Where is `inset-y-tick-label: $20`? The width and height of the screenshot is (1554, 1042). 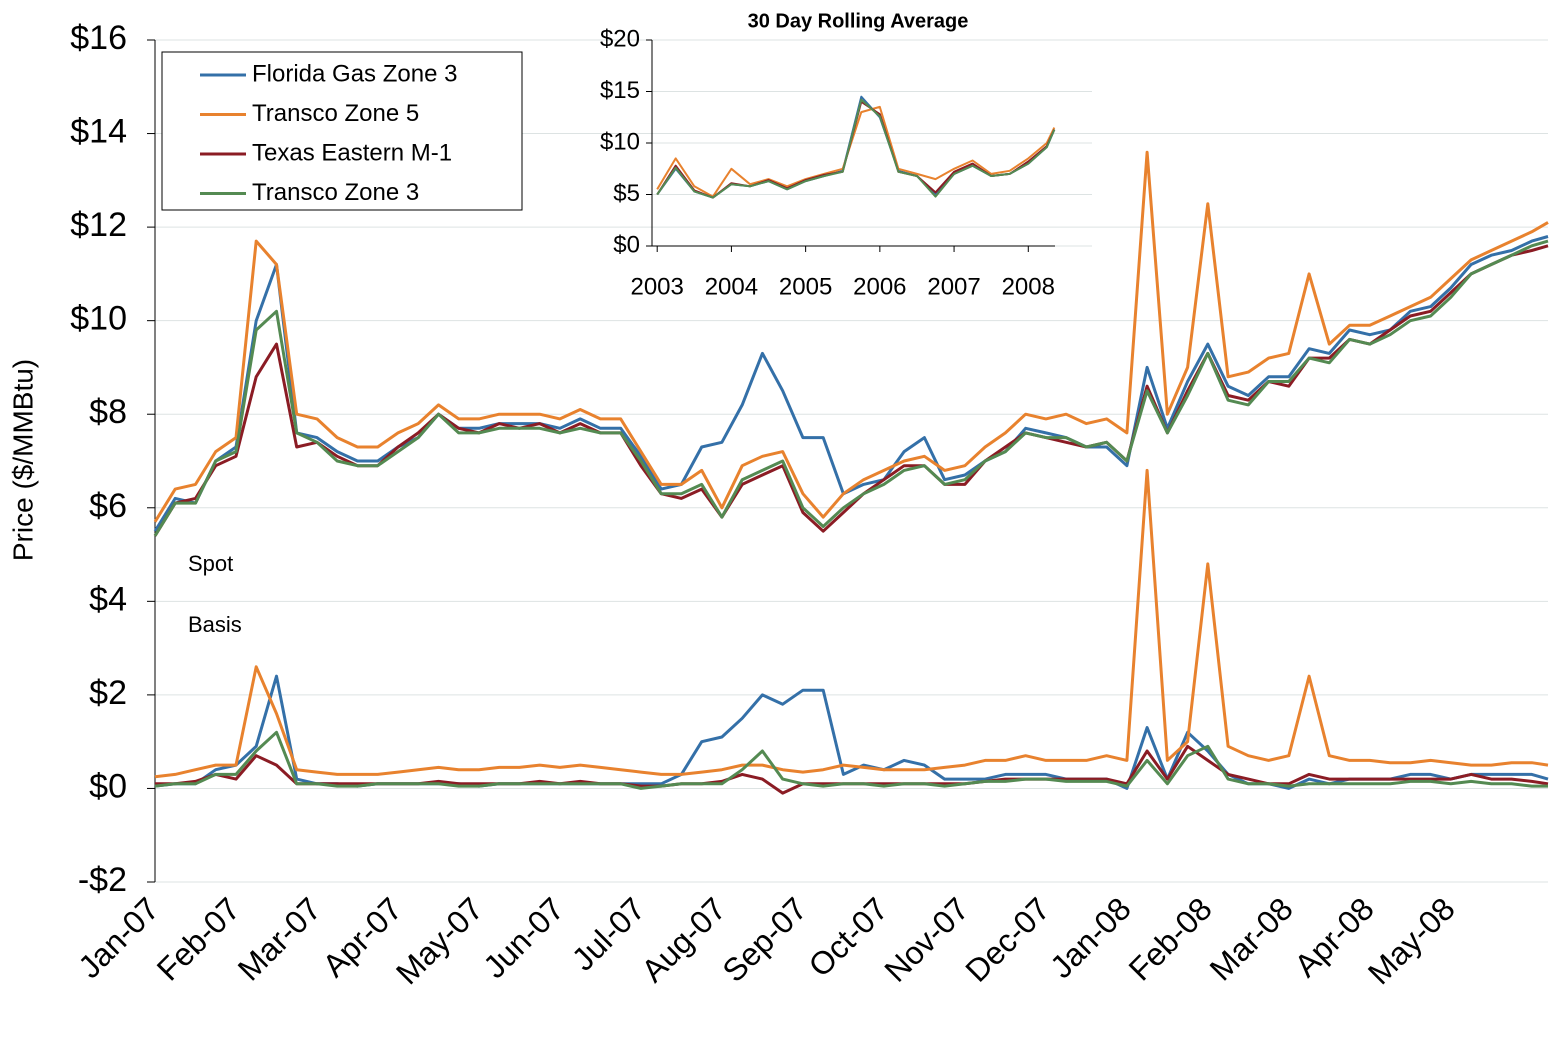
inset-y-tick-label: $20 is located at coordinates (620, 38).